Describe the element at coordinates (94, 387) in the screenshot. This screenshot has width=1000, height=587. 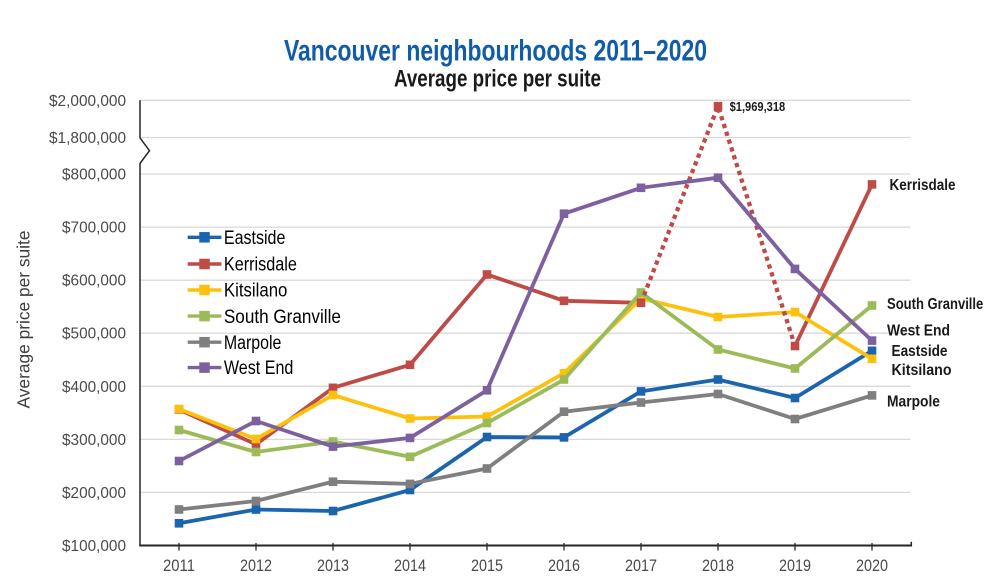
I see `svg-text: $400,000` at that location.